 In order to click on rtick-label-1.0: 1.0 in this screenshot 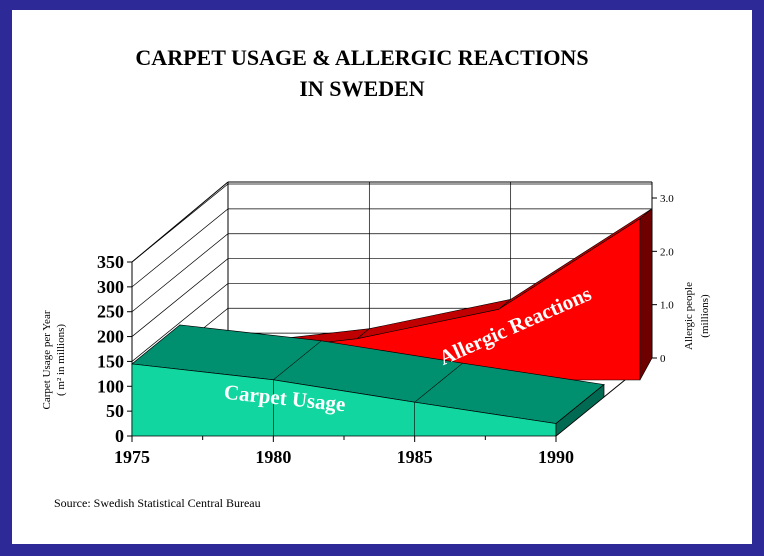, I will do `click(667, 306)`.